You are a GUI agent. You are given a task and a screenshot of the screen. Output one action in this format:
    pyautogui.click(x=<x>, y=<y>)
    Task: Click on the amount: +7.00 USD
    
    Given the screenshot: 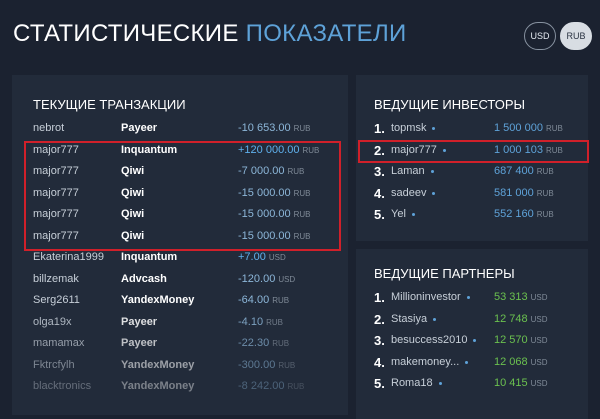 What is the action you would take?
    pyautogui.click(x=262, y=257)
    